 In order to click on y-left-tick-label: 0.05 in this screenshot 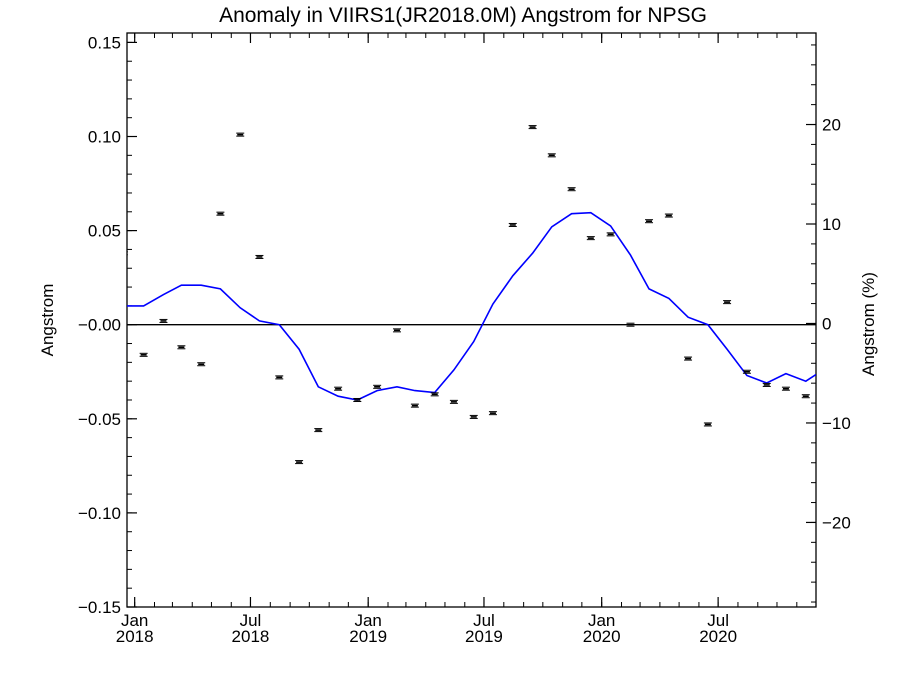, I will do `click(104, 231)`.